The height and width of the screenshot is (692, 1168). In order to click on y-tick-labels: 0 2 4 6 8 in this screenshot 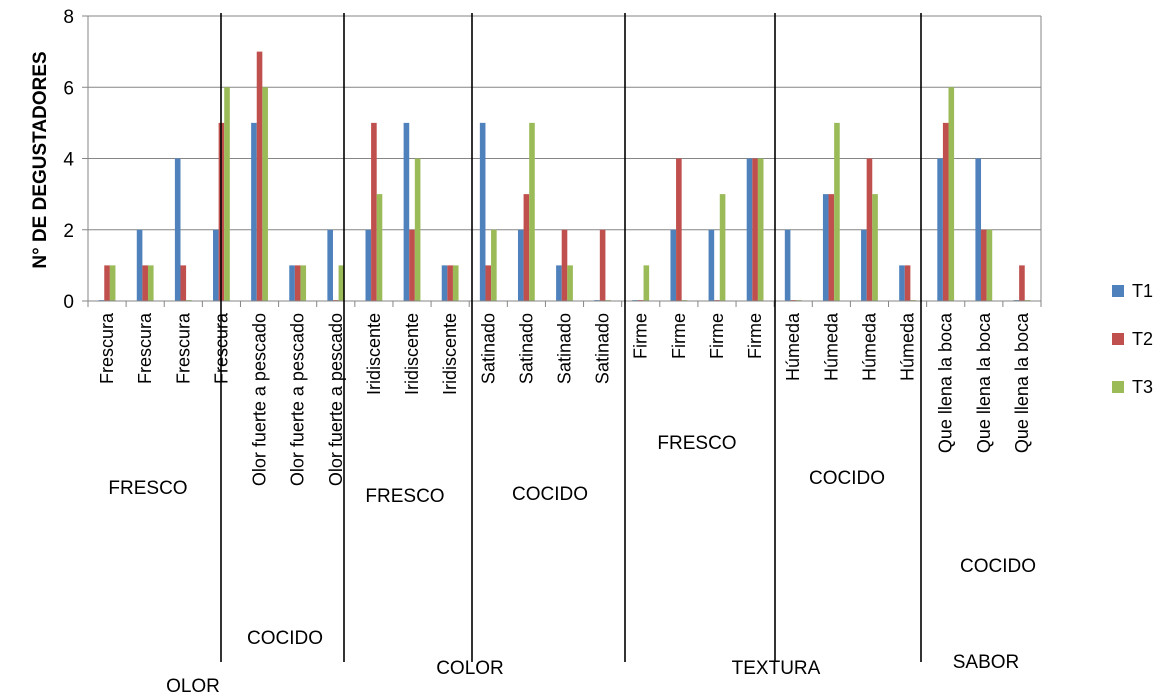, I will do `click(68, 160)`.